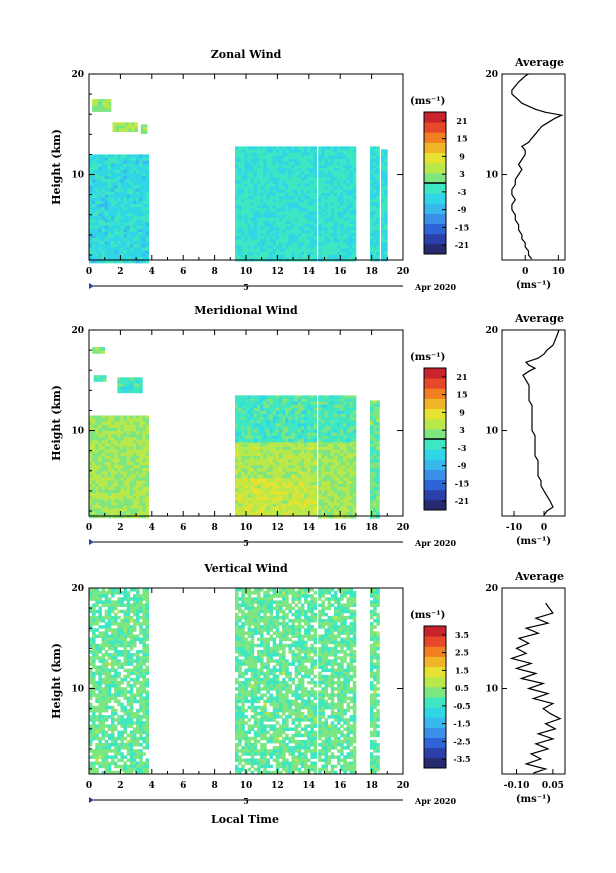  What do you see at coordinates (541, 422) in the screenshot?
I see `average-profile-line` at bounding box center [541, 422].